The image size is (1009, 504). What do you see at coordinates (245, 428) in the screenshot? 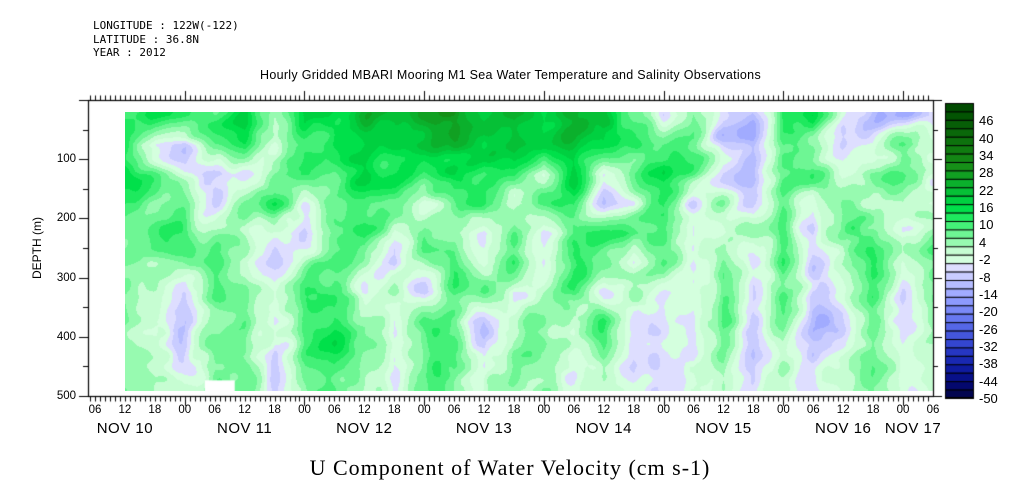
I see `day-label: NOV 11` at bounding box center [245, 428].